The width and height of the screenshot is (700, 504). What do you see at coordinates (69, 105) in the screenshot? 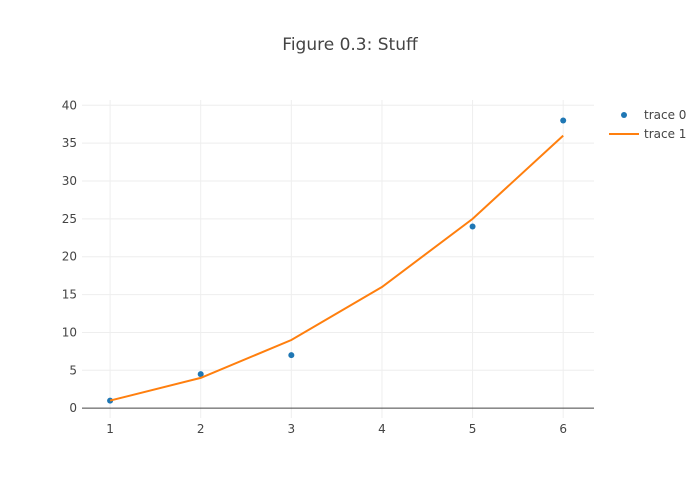
I see `y-tick-label: 40` at bounding box center [69, 105].